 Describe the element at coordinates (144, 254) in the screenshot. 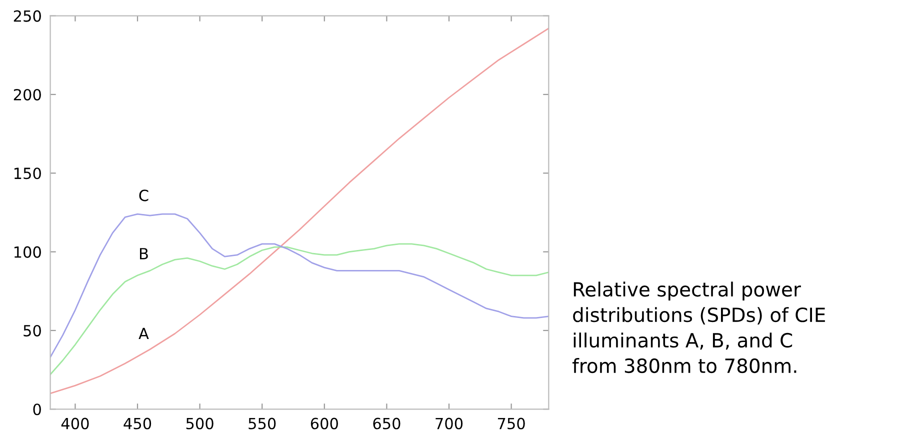

I see `series-label: B` at that location.